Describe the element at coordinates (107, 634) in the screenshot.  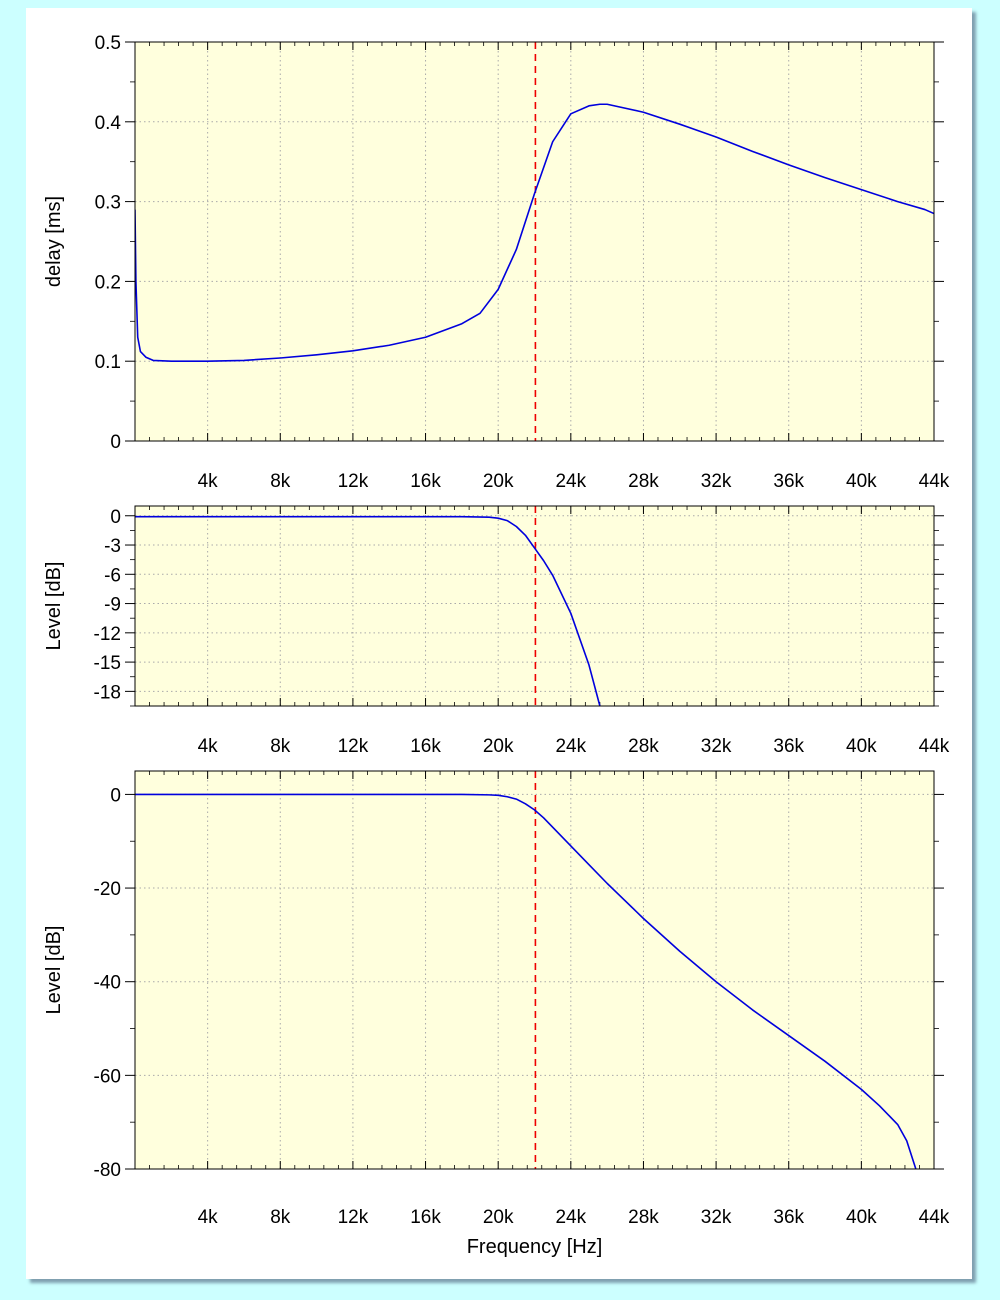
I see `y-tick-label: -12` at that location.